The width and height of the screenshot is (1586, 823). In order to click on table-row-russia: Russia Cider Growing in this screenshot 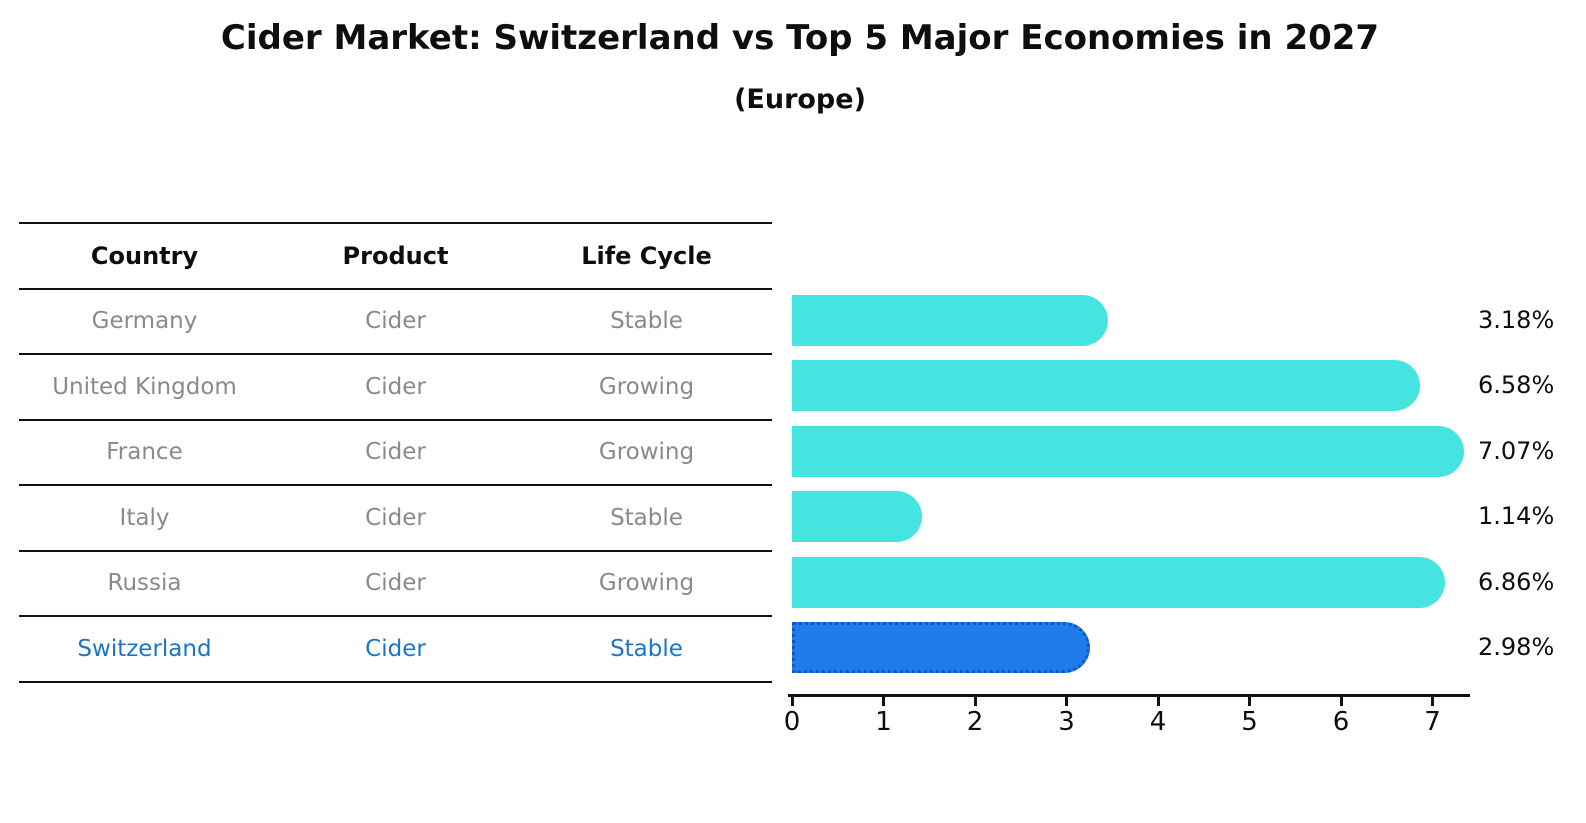, I will do `click(395, 582)`.